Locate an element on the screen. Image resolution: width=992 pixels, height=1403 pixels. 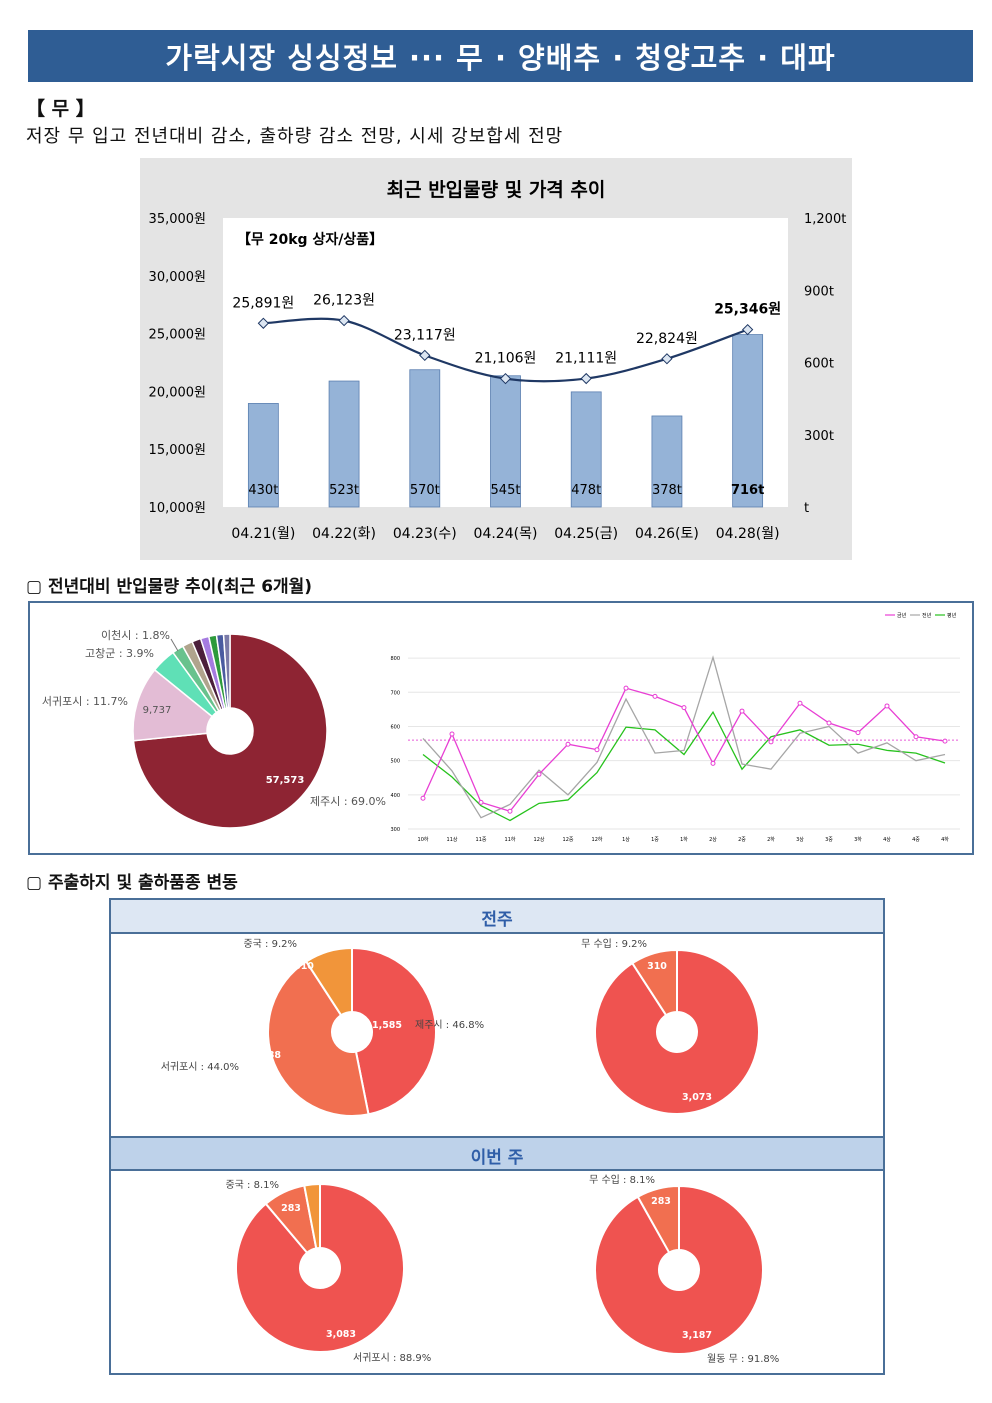
donut-label: 제주시 : 46.8% is located at coordinates (449, 1025).